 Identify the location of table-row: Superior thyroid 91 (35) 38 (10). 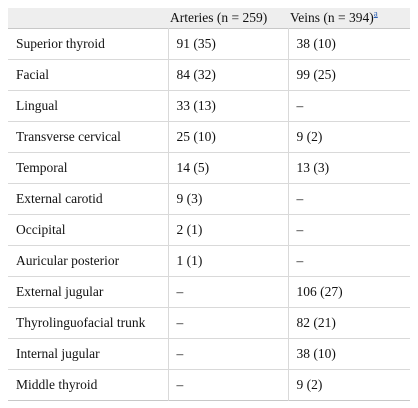
(209, 43).